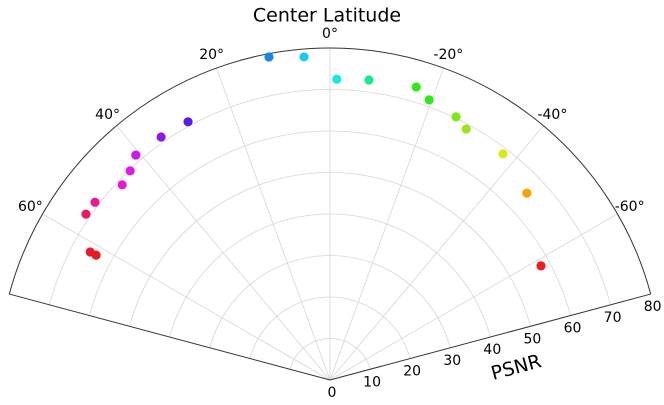  I want to click on r-tick-label: 80, so click(653, 307).